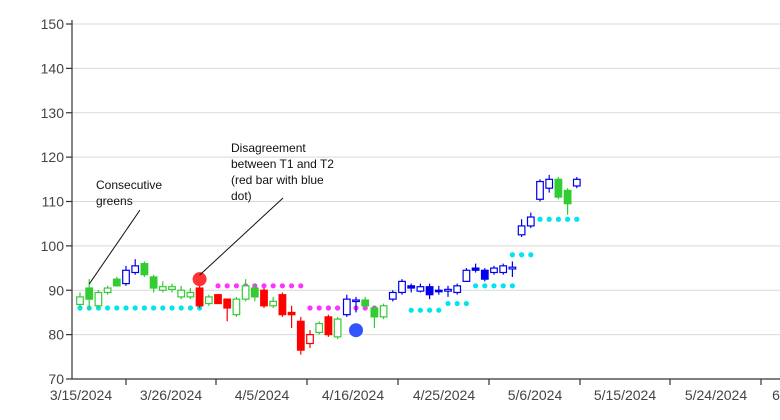 This screenshot has width=780, height=420. What do you see at coordinates (56, 335) in the screenshot?
I see `y-tick-label: 80` at bounding box center [56, 335].